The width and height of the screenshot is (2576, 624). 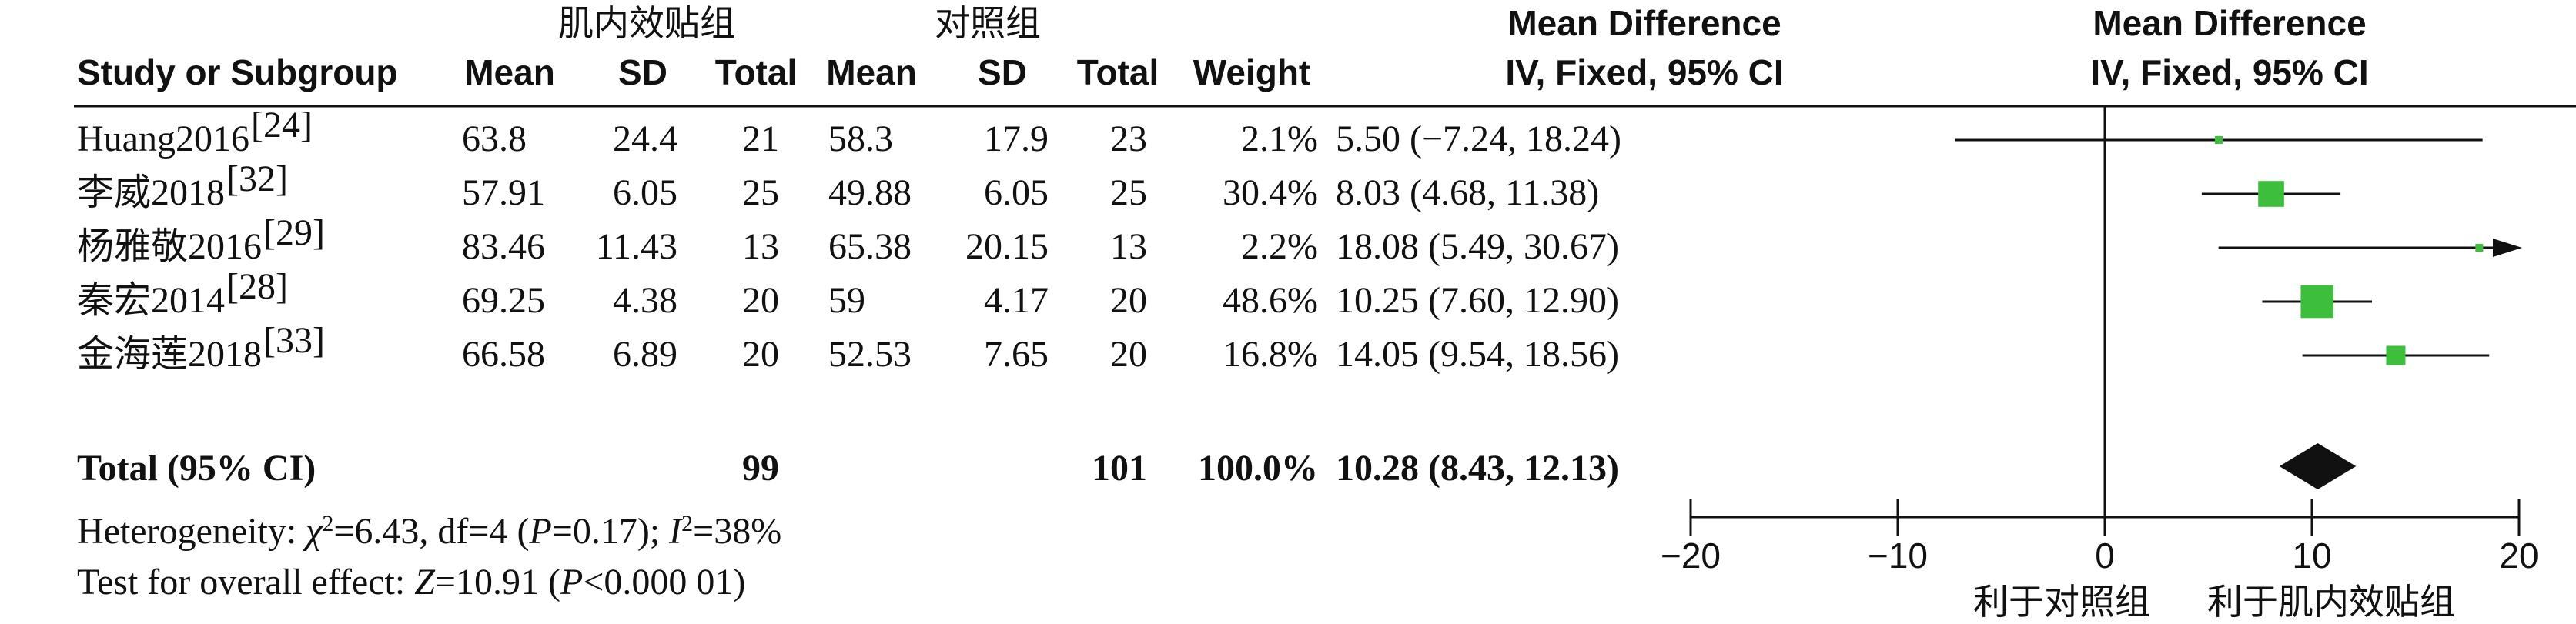 What do you see at coordinates (238, 72) in the screenshot?
I see `header-study: Study or Subgroup` at bounding box center [238, 72].